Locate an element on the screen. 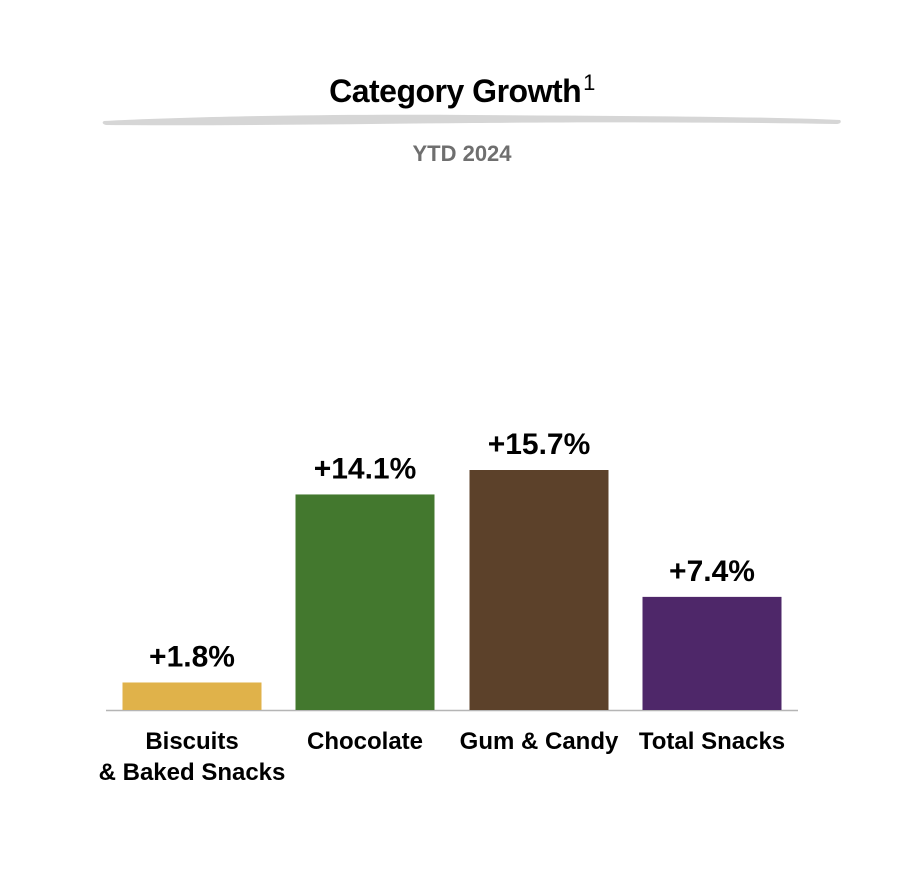 The image size is (924, 872). category-label-gum-and-candy: Gum & Candy is located at coordinates (539, 741).